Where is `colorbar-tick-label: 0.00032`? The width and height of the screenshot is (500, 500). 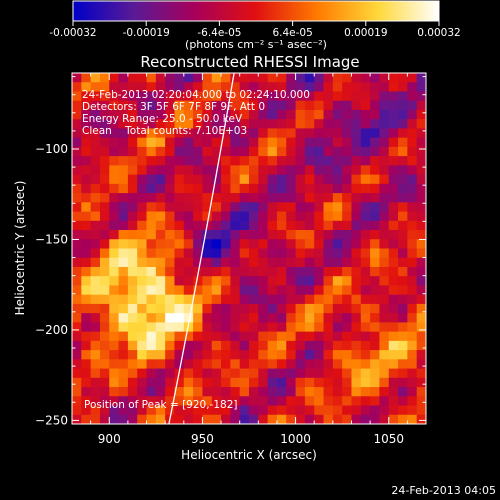
colorbar-tick-label: 0.00032 is located at coordinates (438, 33).